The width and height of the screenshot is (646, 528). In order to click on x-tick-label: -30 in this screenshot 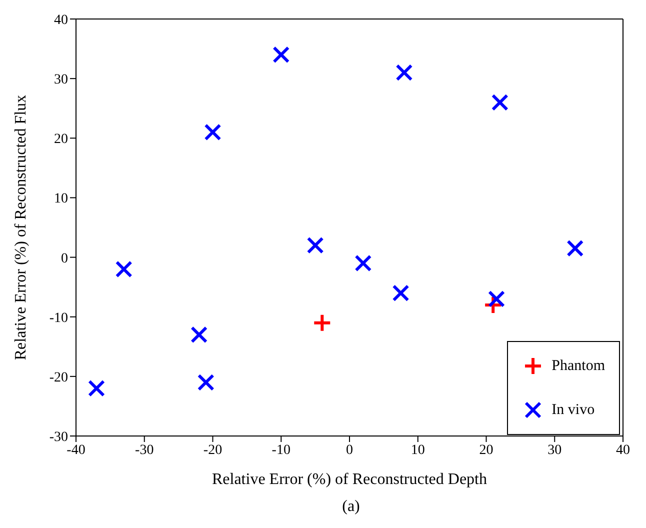, I will do `click(144, 450)`.